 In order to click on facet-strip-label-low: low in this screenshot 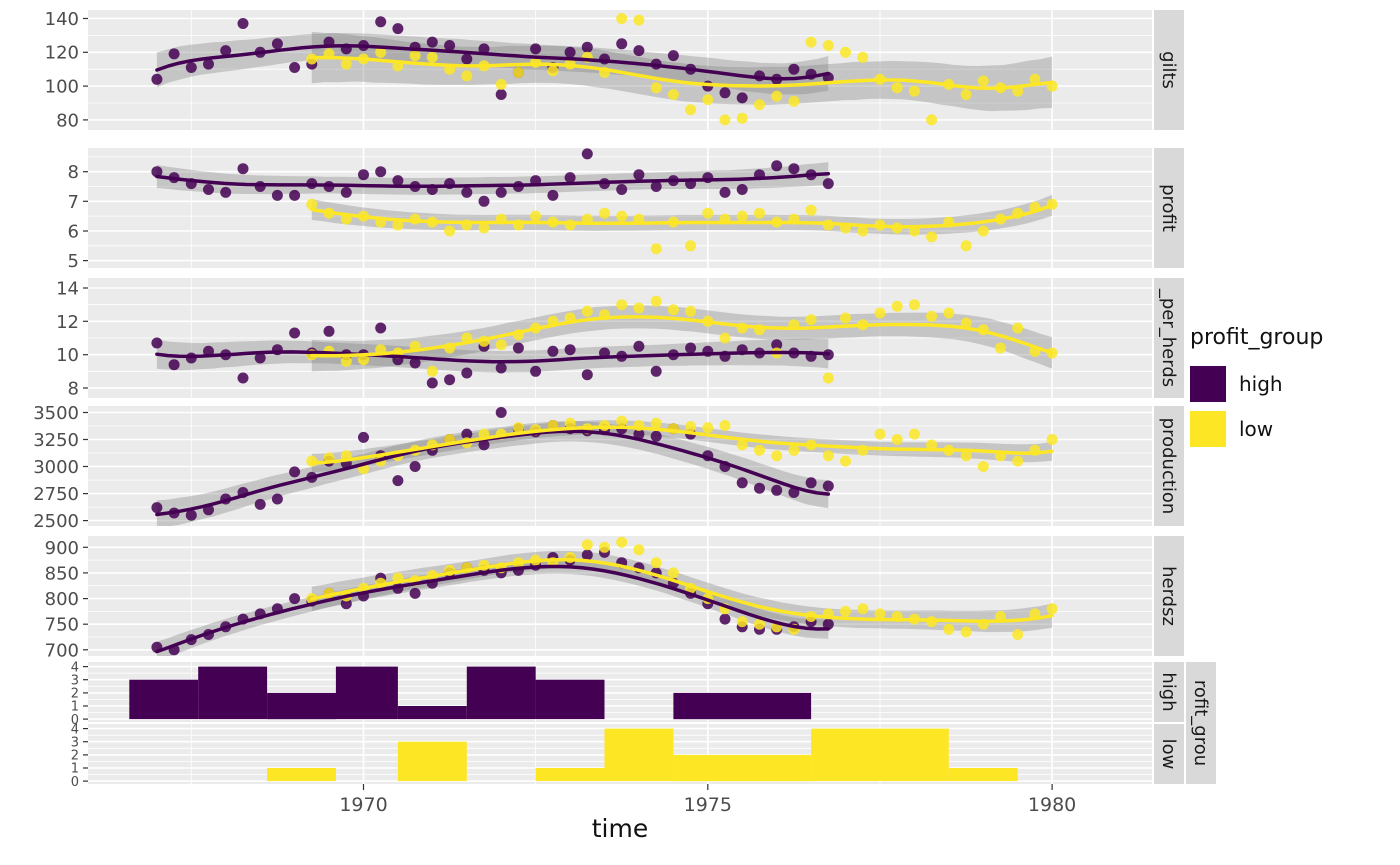, I will do `click(1168, 754)`.